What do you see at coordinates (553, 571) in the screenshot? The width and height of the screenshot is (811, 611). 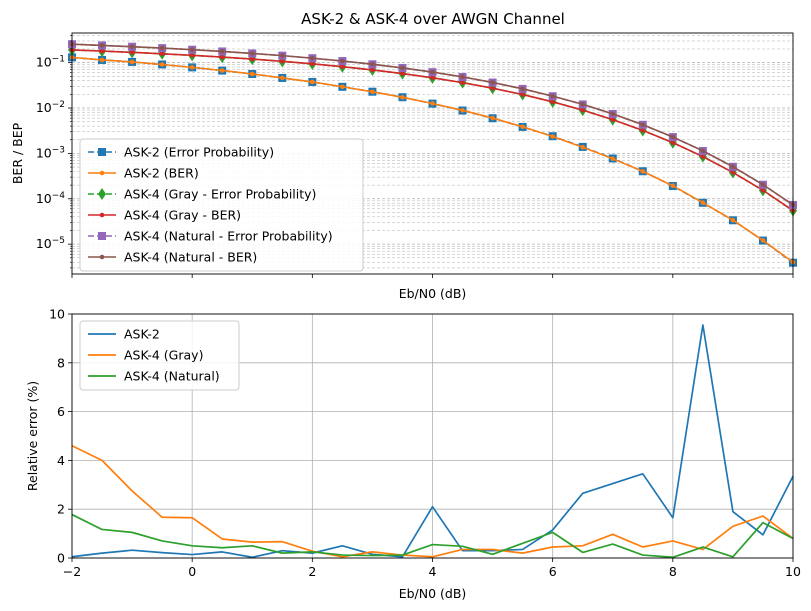 I see `bottom-x-tick-label: 6` at bounding box center [553, 571].